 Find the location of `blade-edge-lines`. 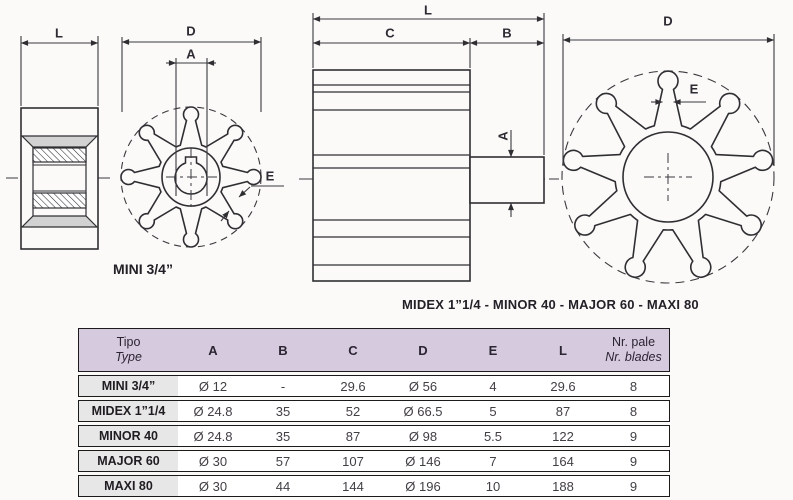

blade-edge-lines is located at coordinates (391, 175).